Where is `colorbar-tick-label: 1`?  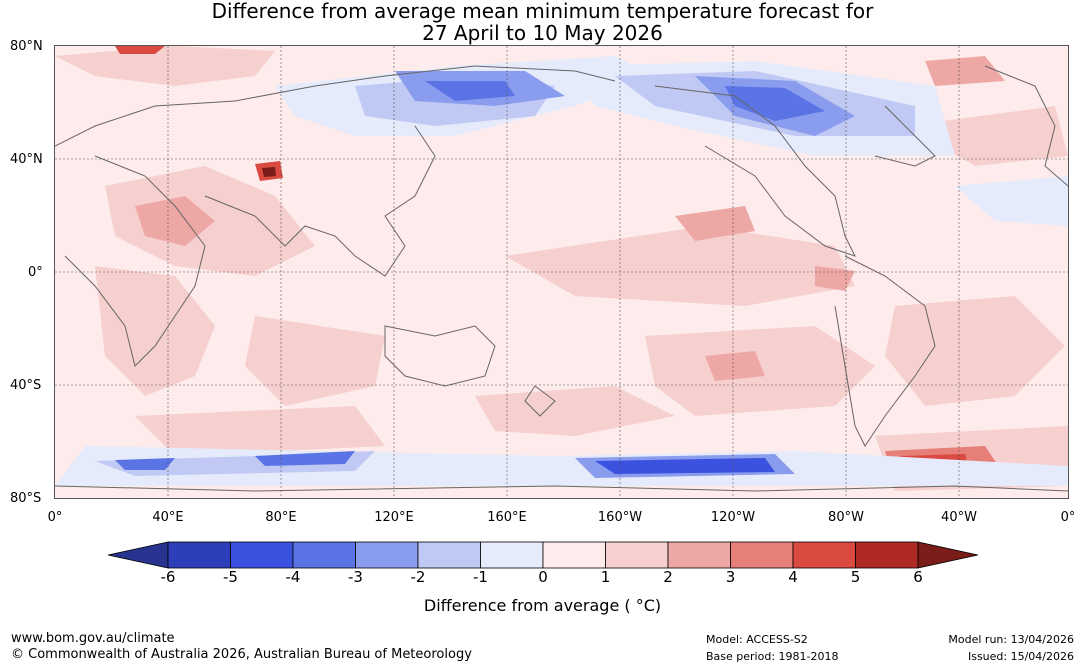 colorbar-tick-label: 1 is located at coordinates (605, 577).